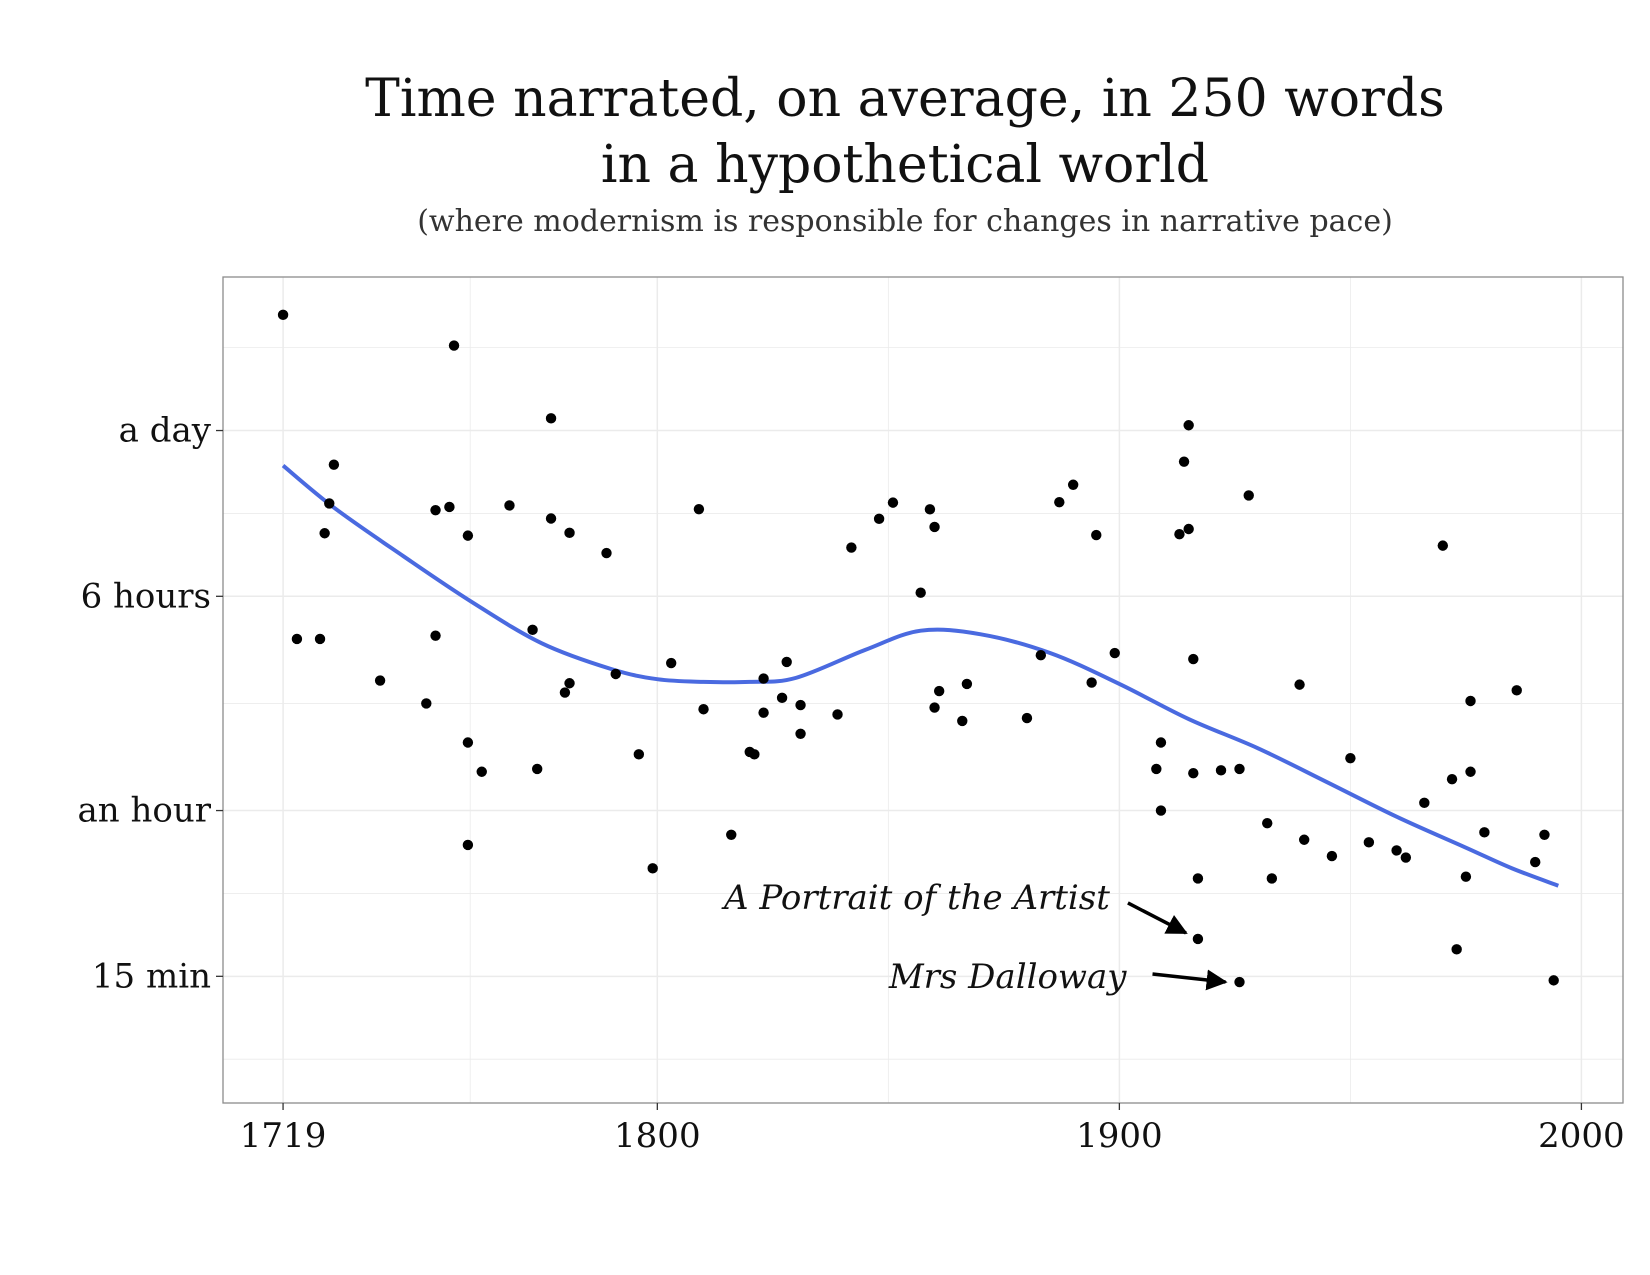 This screenshot has width=1650, height=1275. What do you see at coordinates (657, 1136) in the screenshot?
I see `x-tick-label: 1800` at bounding box center [657, 1136].